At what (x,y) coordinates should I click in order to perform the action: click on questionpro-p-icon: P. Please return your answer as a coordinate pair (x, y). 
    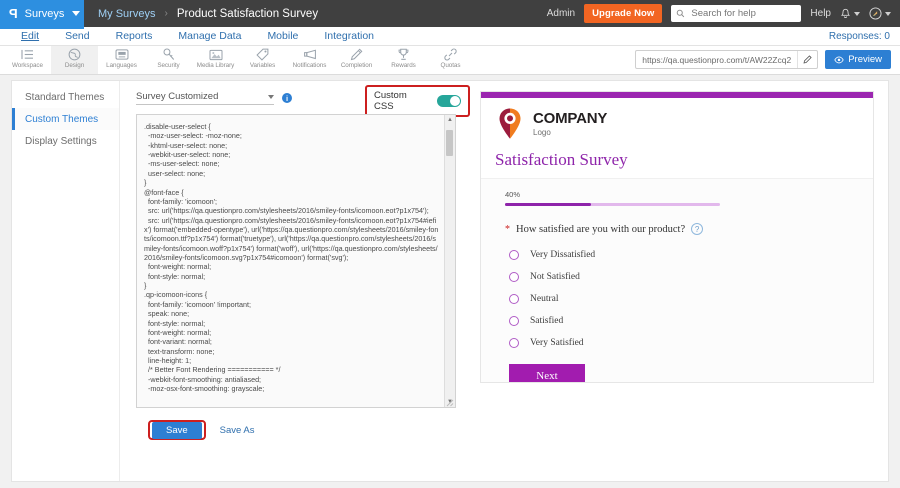
    Looking at the image, I should click on (13, 13).